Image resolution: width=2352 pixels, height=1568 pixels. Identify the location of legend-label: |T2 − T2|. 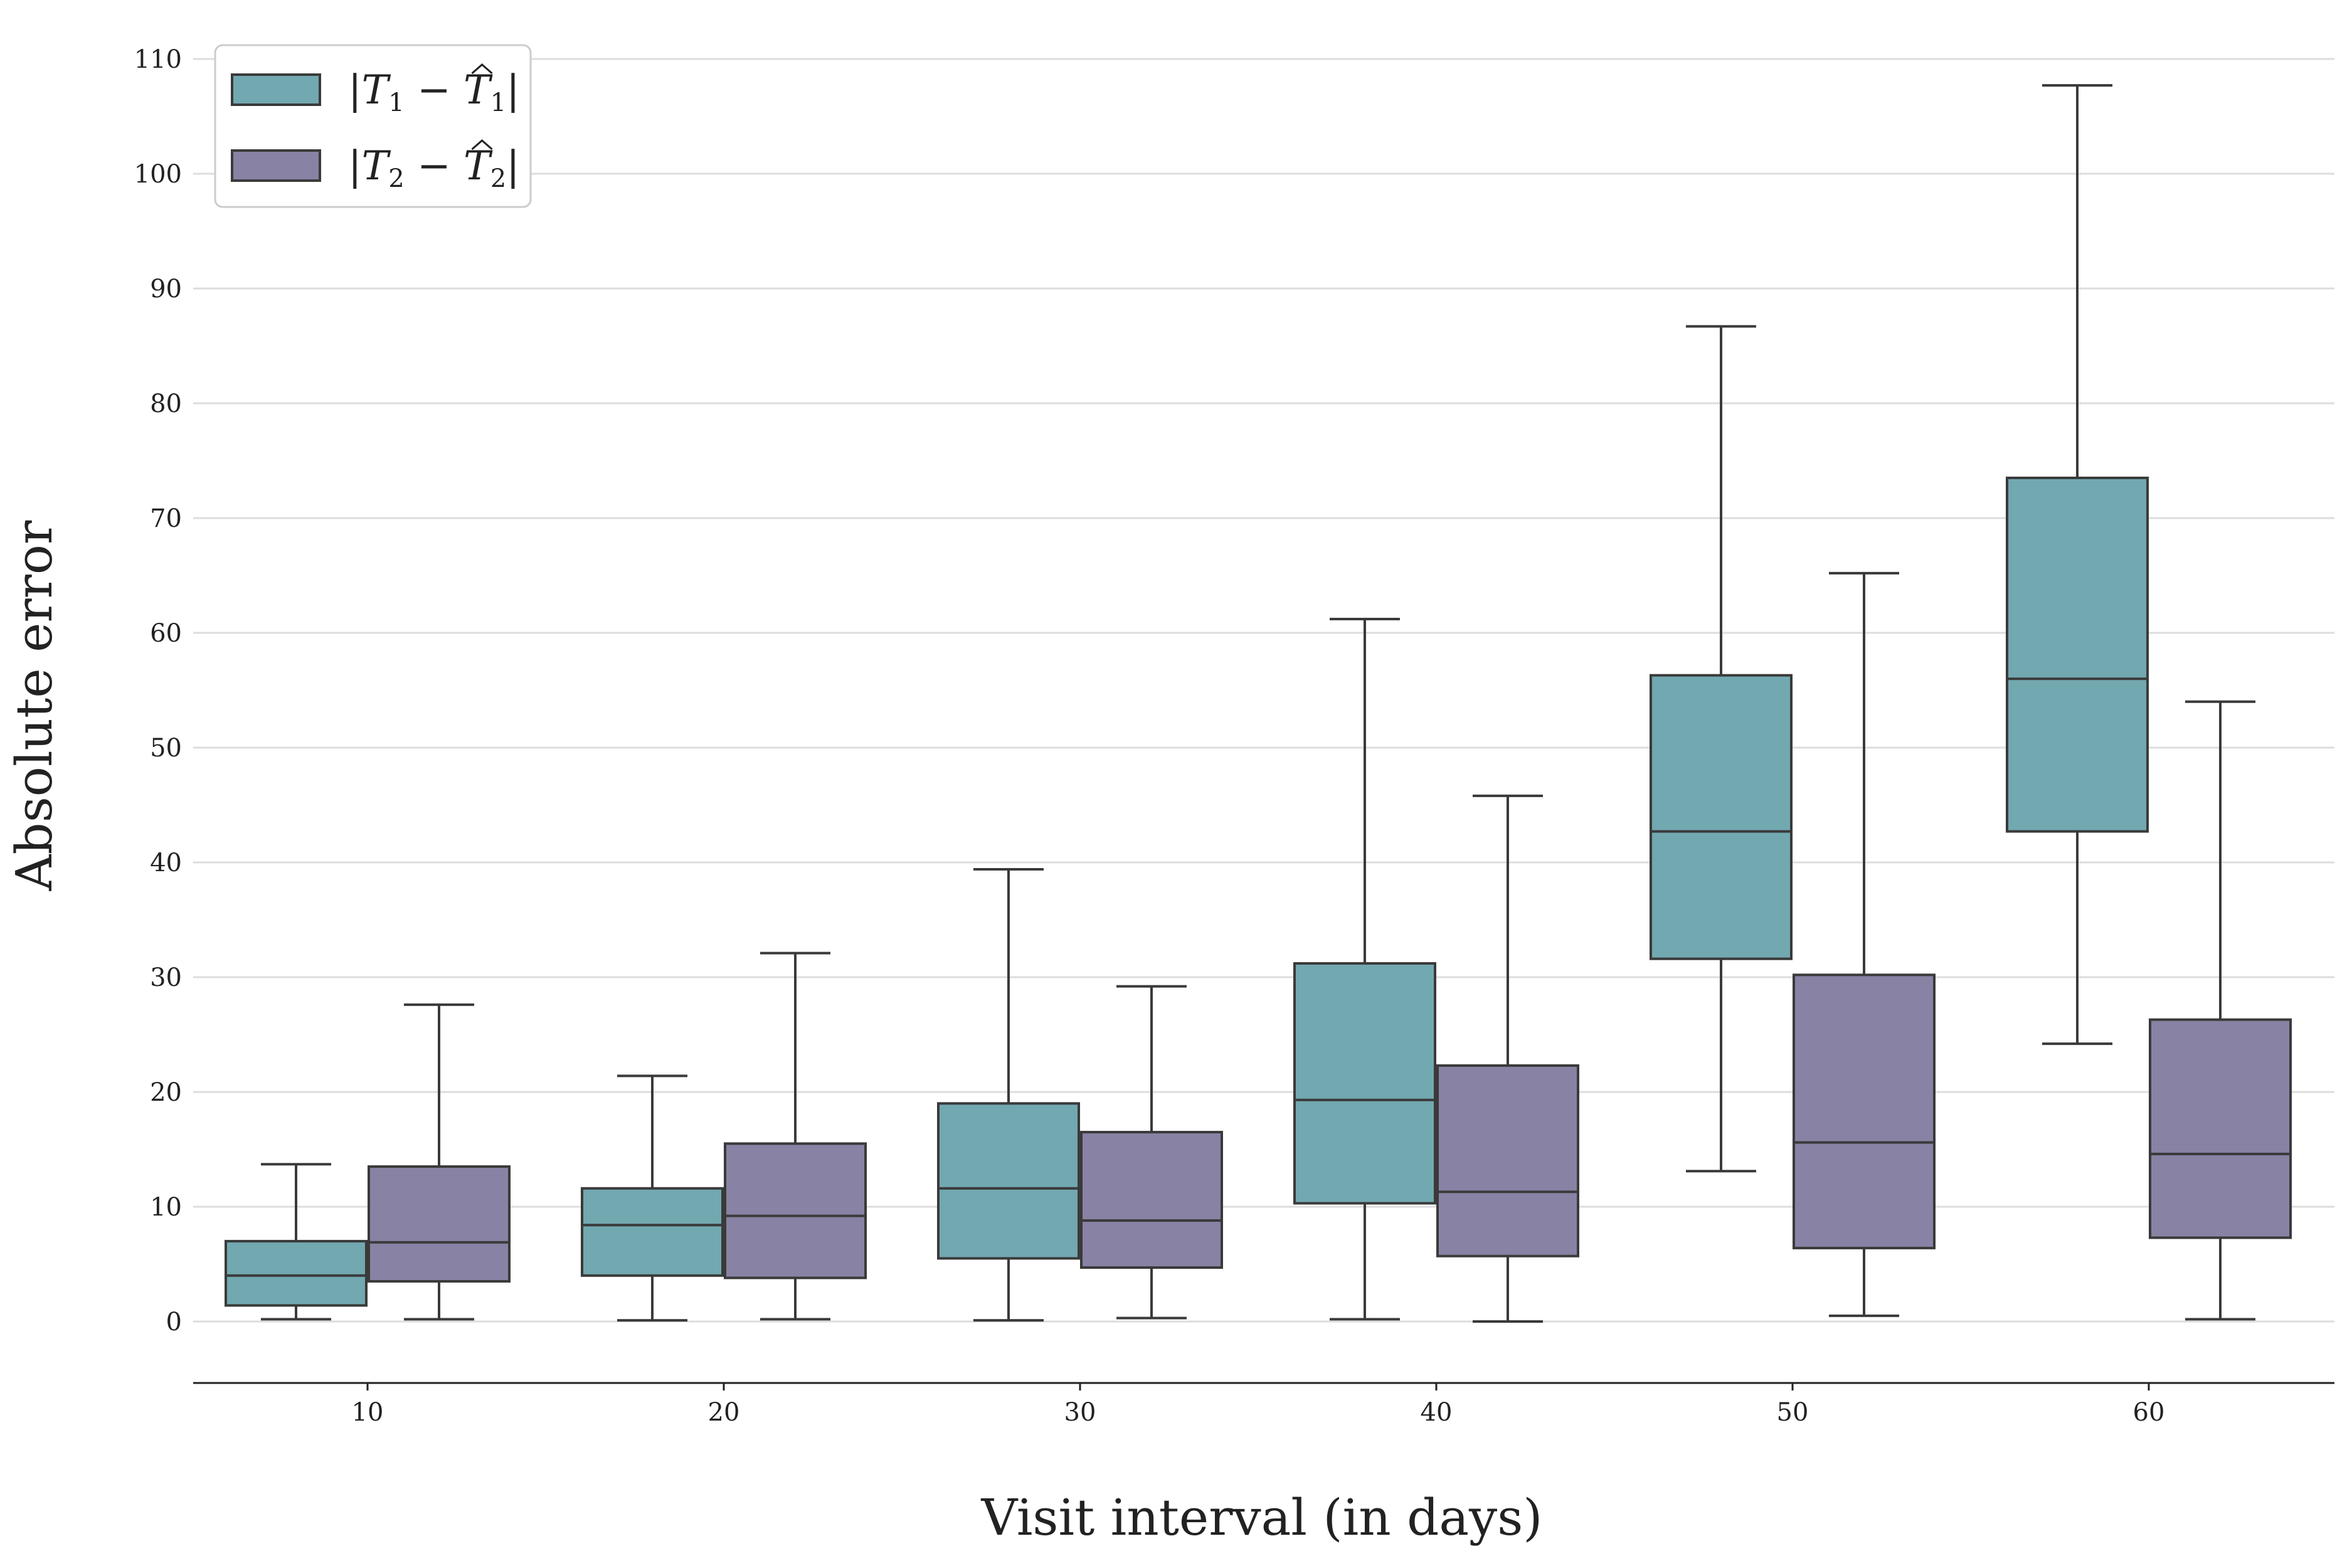
(434, 168).